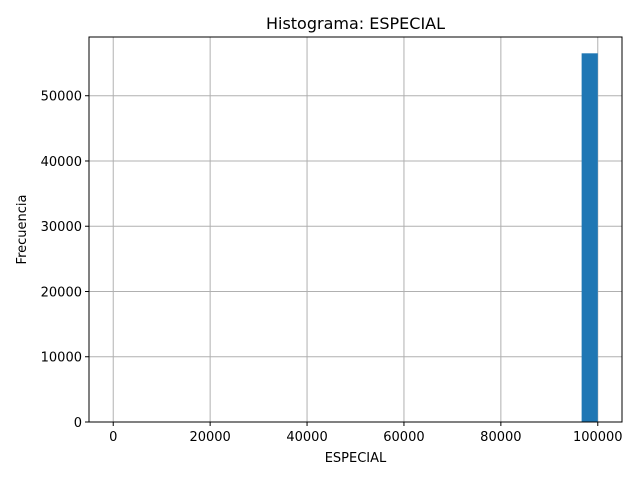  Describe the element at coordinates (403, 437) in the screenshot. I see `x-tick-label: 60000` at that location.